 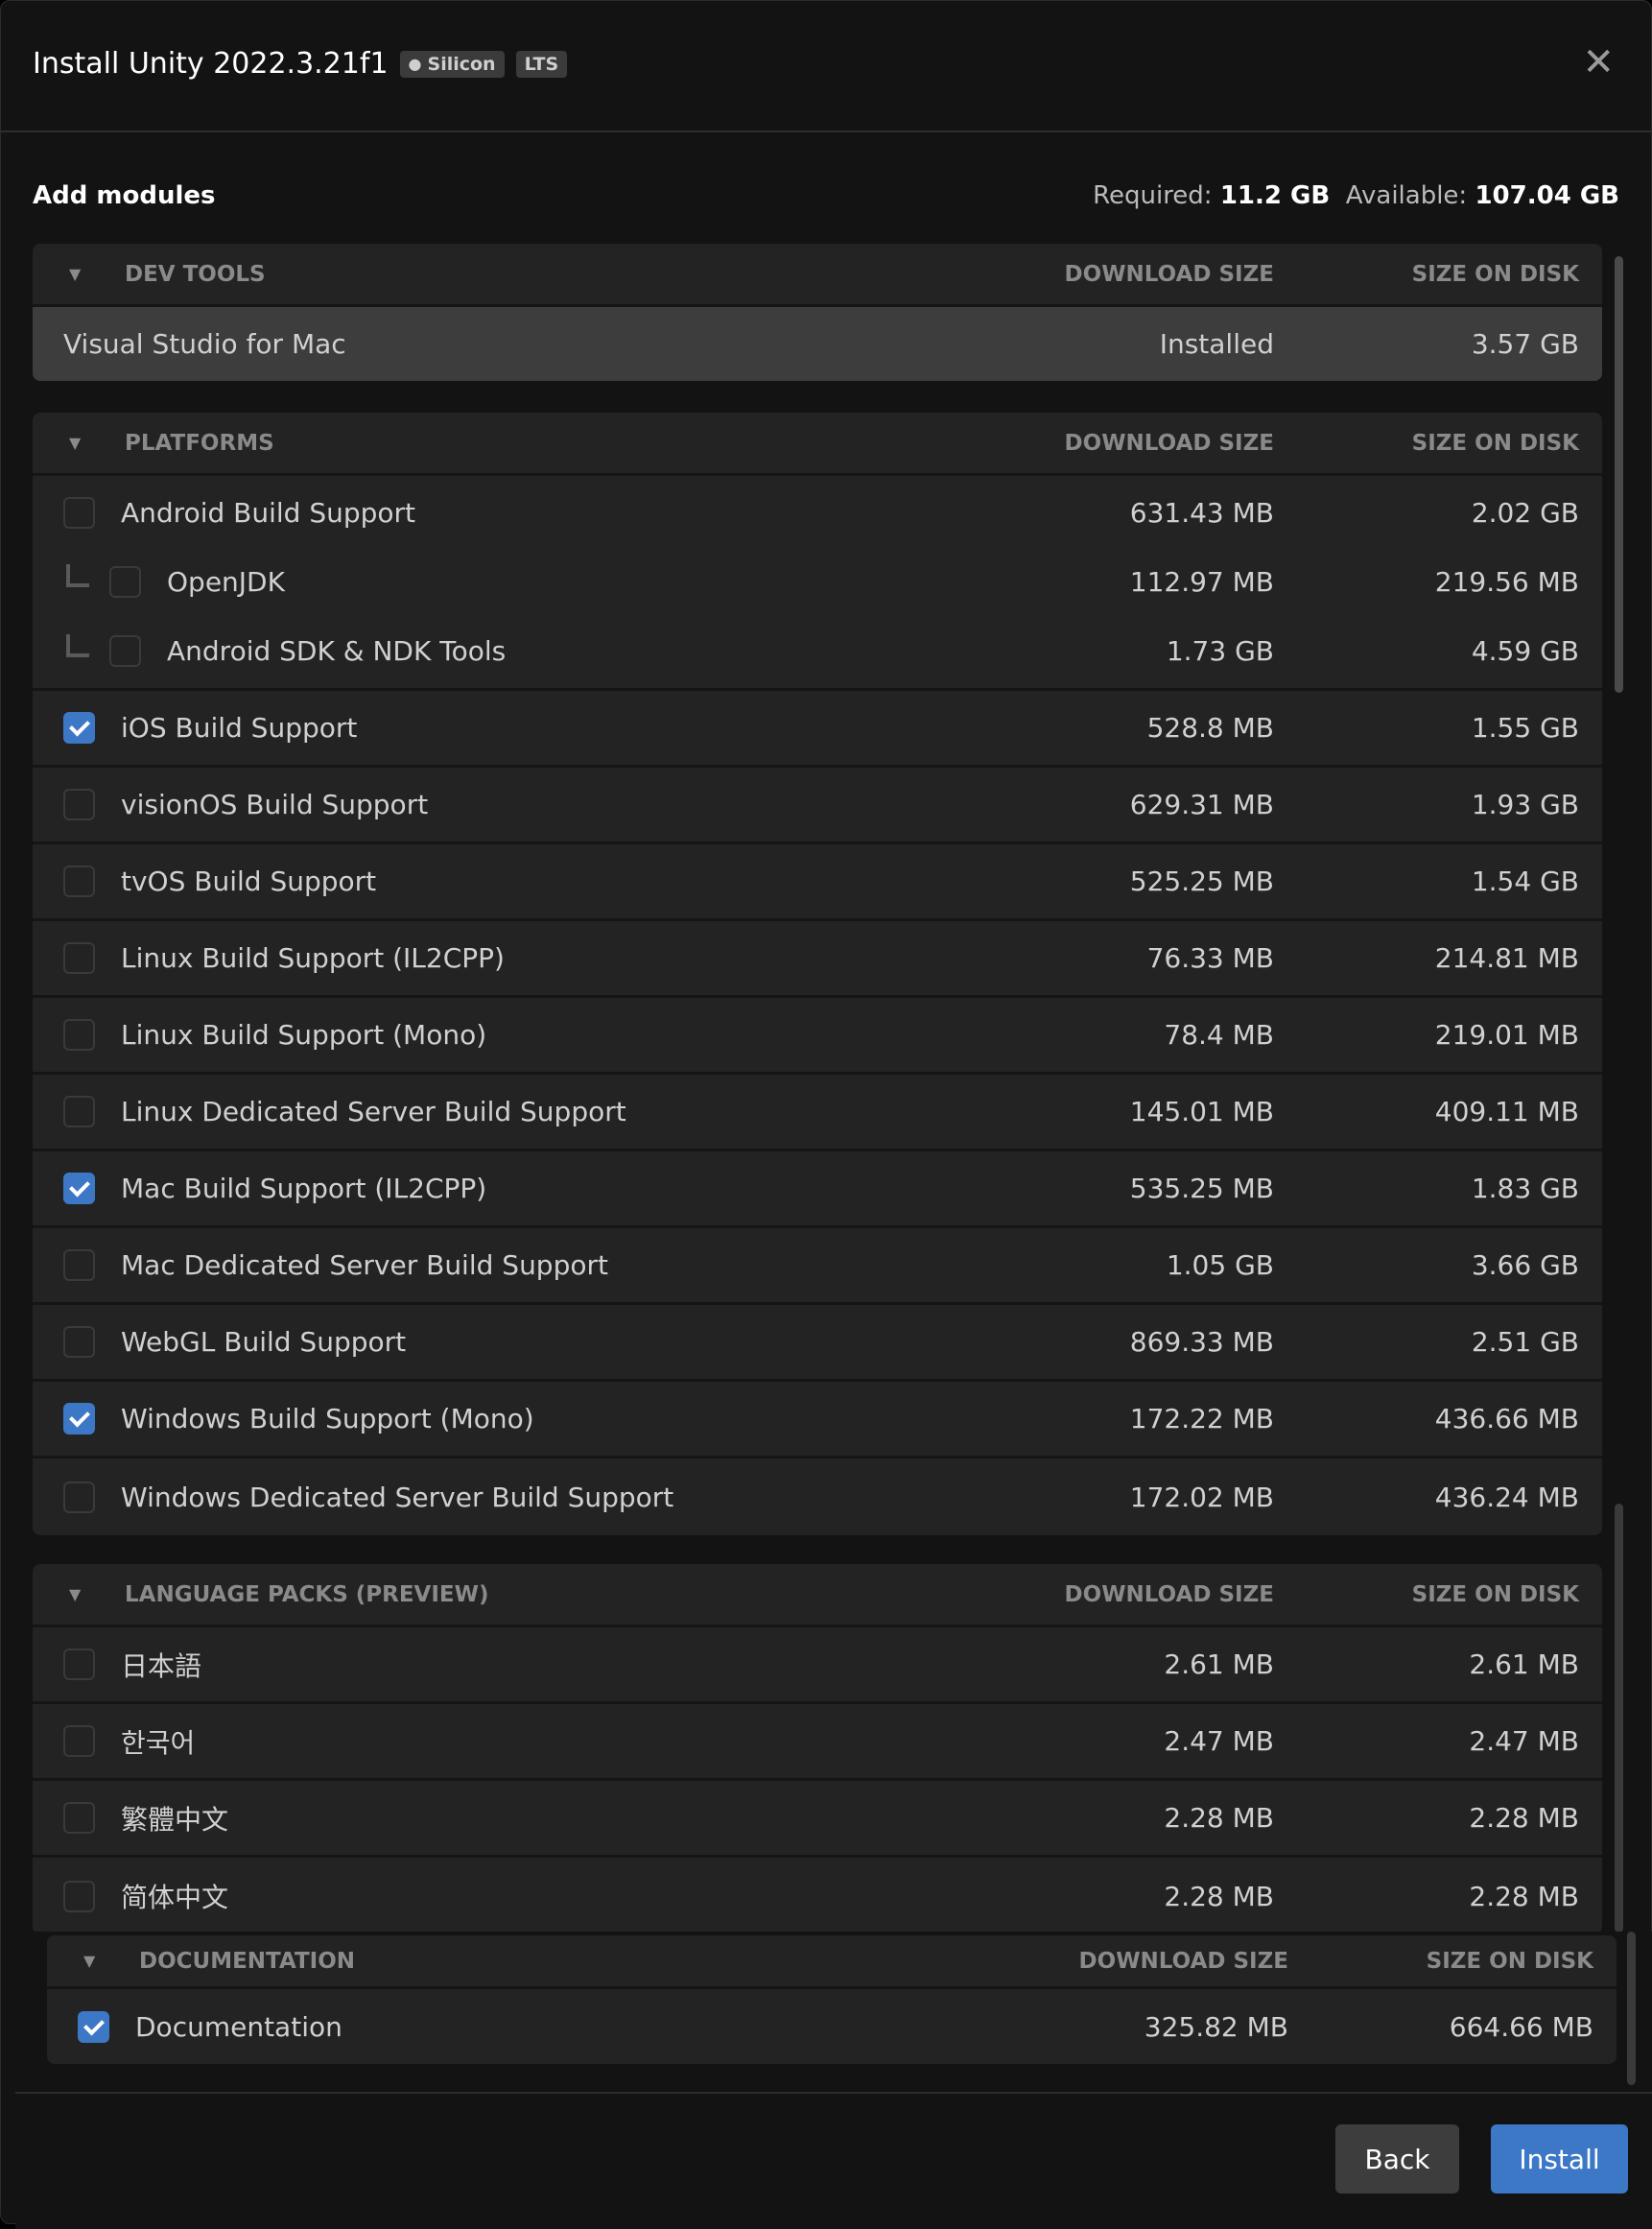 What do you see at coordinates (196, 274) in the screenshot?
I see `section-title: DEV TOOLS` at bounding box center [196, 274].